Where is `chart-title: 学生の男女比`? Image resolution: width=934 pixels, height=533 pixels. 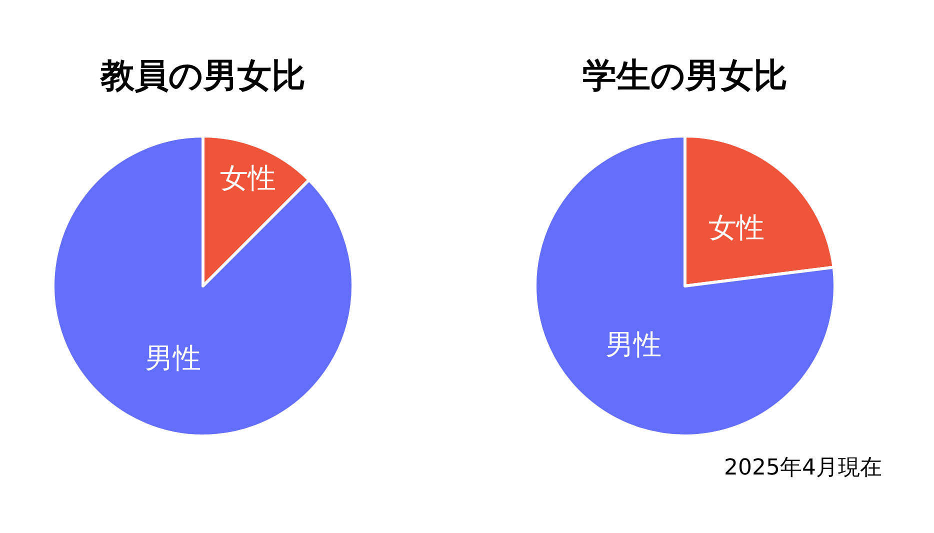
chart-title: 学生の男女比 is located at coordinates (685, 76).